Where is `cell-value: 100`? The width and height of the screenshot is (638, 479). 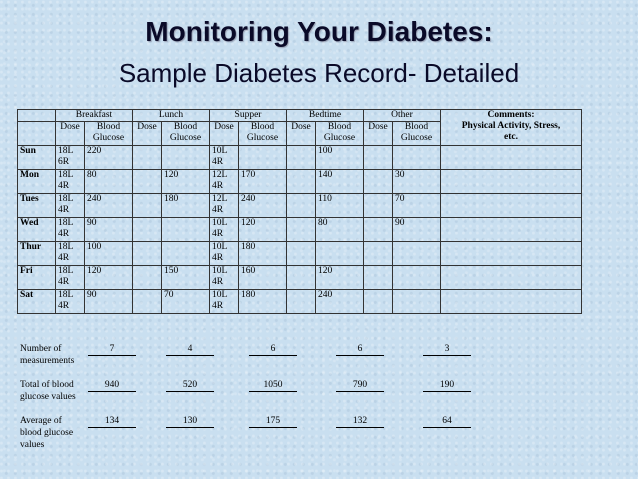
cell-value: 100 is located at coordinates (94, 247).